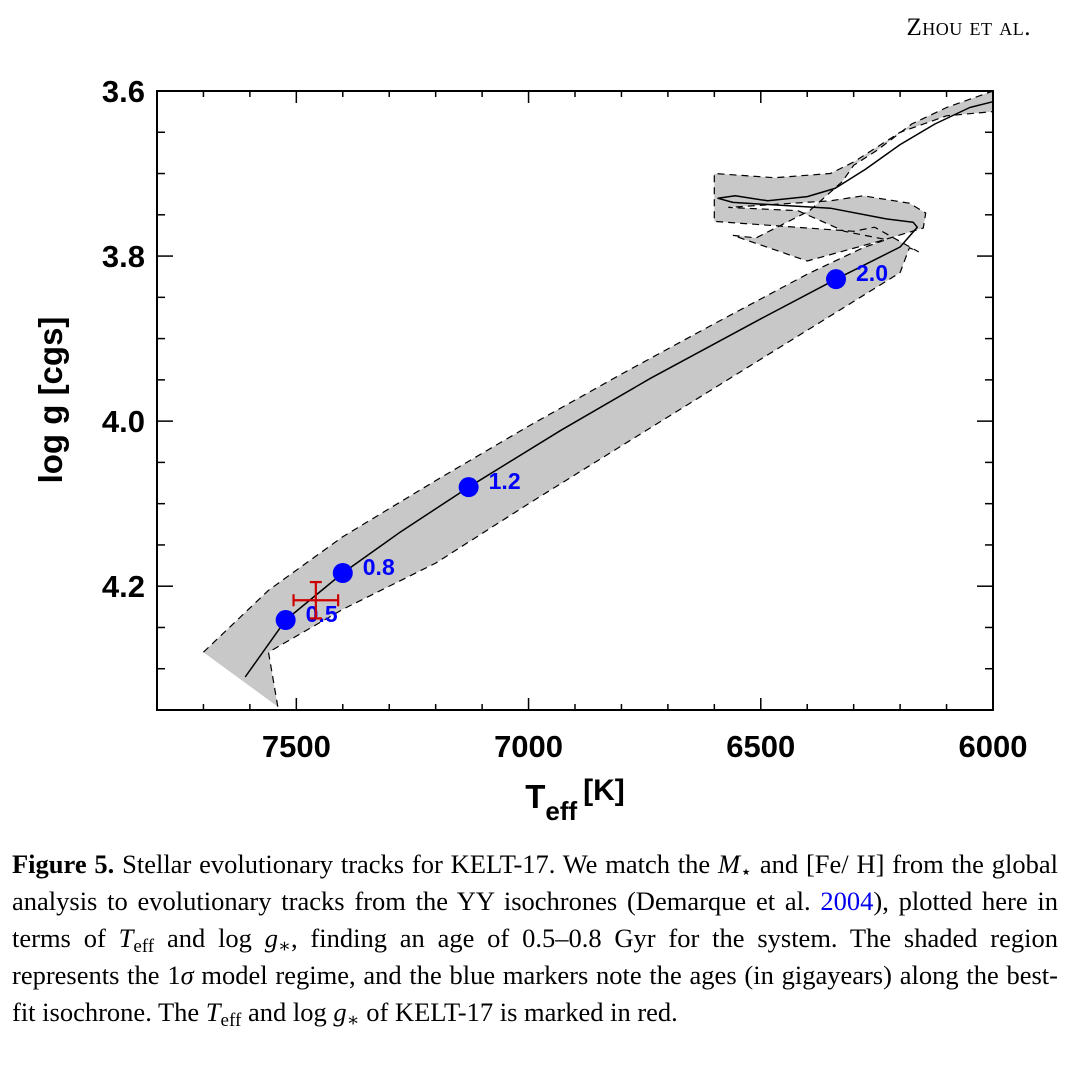 This screenshot has height=1081, width=1071. I want to click on caption-text: of KELT-17 is marked in red., so click(518, 1012).